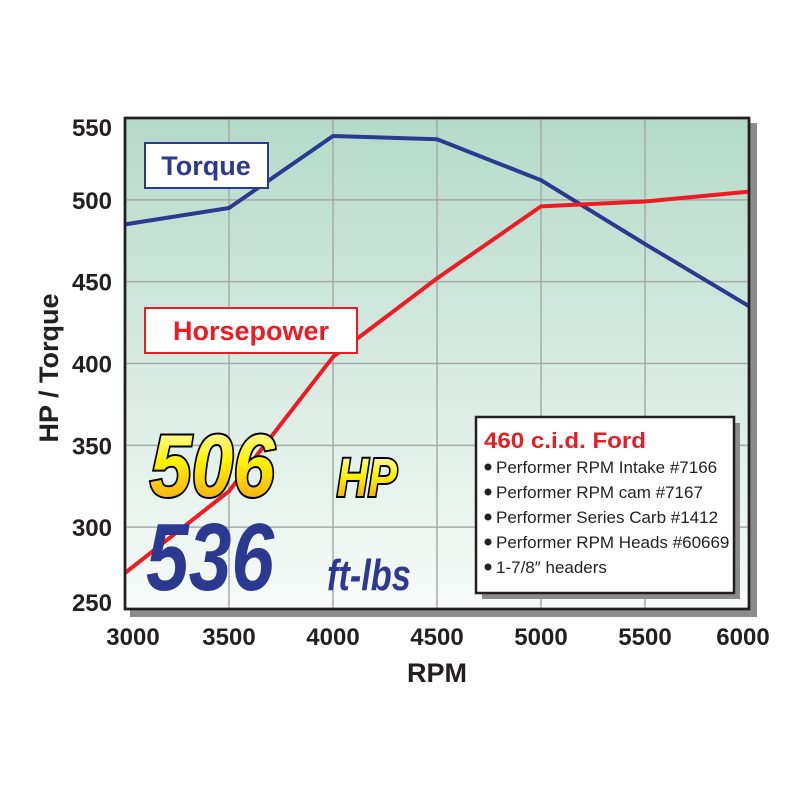 The height and width of the screenshot is (800, 800). What do you see at coordinates (367, 479) in the screenshot?
I see `svg-text: HP` at bounding box center [367, 479].